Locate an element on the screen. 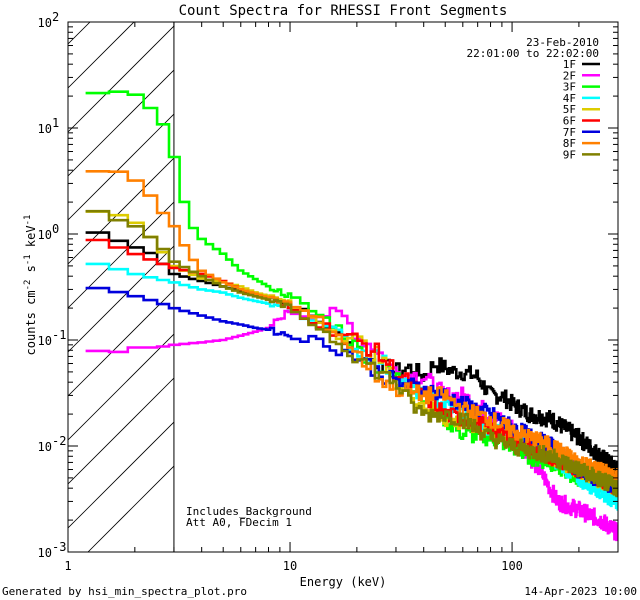 The width and height of the screenshot is (640, 600). y-axis-label: counts cm-2 s-1 keV-1 is located at coordinates (30, 285).